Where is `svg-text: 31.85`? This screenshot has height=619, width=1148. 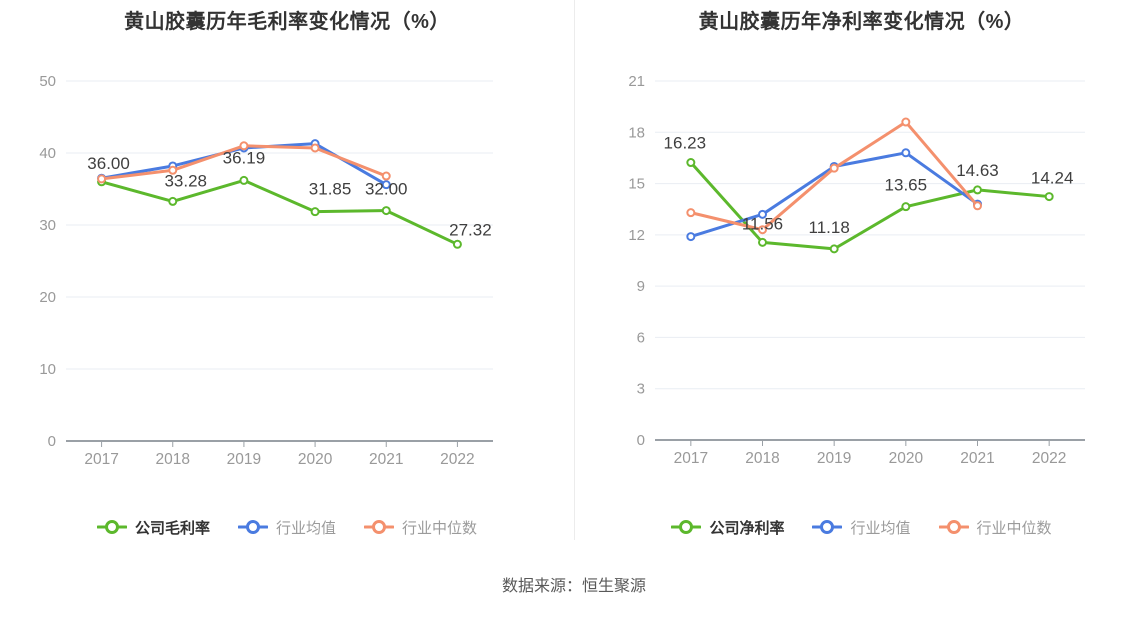 svg-text: 31.85 is located at coordinates (330, 189).